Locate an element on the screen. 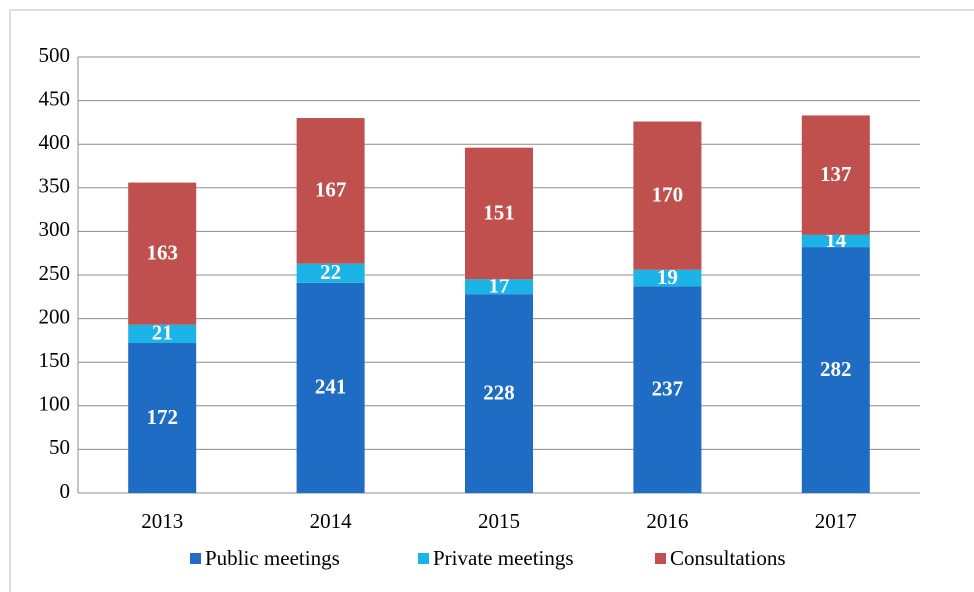 This screenshot has height=592, width=974. y-tick-label: 500 is located at coordinates (55, 55).